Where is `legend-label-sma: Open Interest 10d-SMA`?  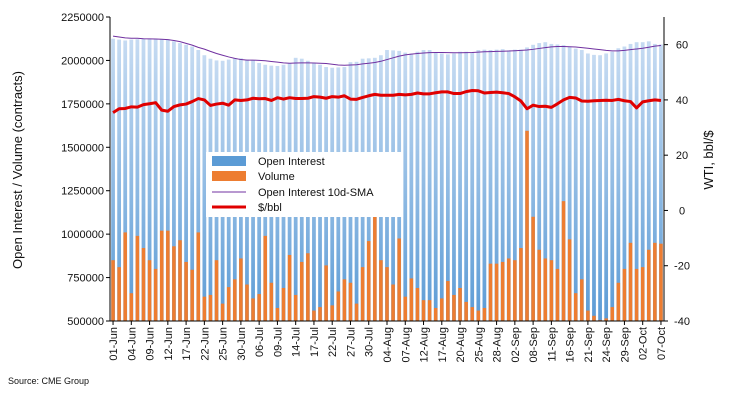 legend-label-sma: Open Interest 10d-SMA is located at coordinates (316, 193).